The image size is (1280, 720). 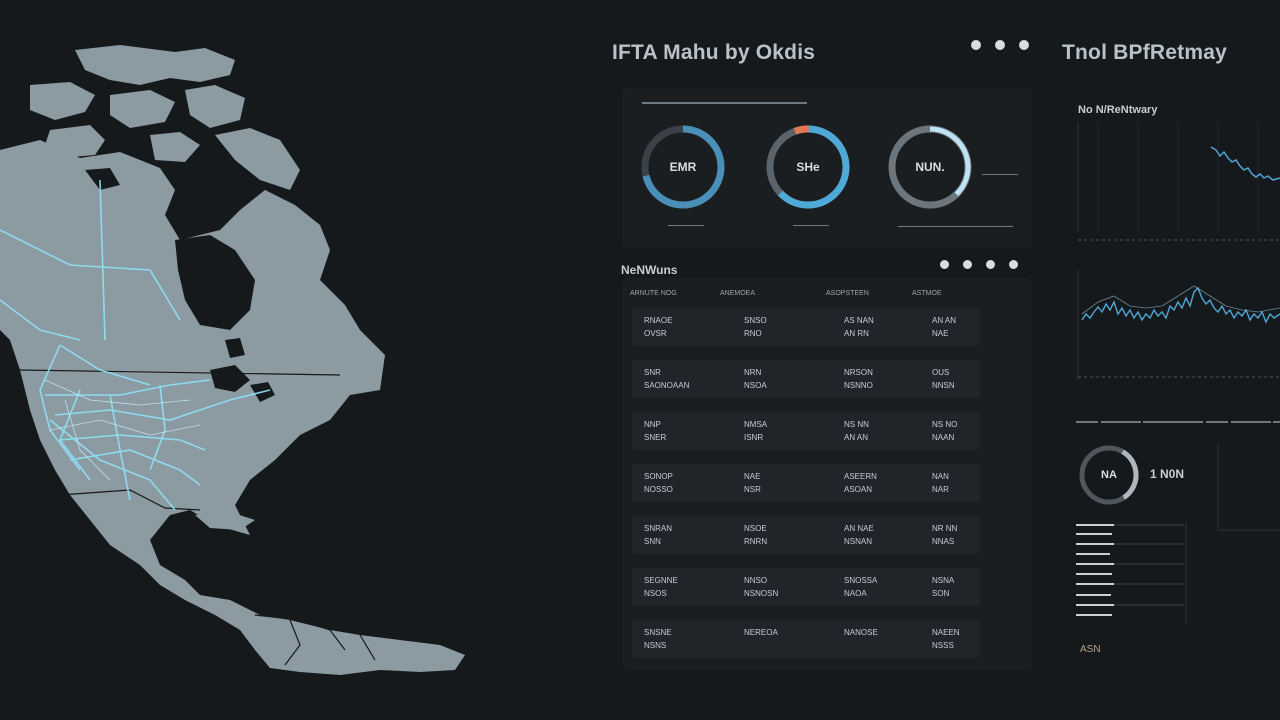 What do you see at coordinates (658, 327) in the screenshot?
I see `table-cell: RNAOE OVSR` at bounding box center [658, 327].